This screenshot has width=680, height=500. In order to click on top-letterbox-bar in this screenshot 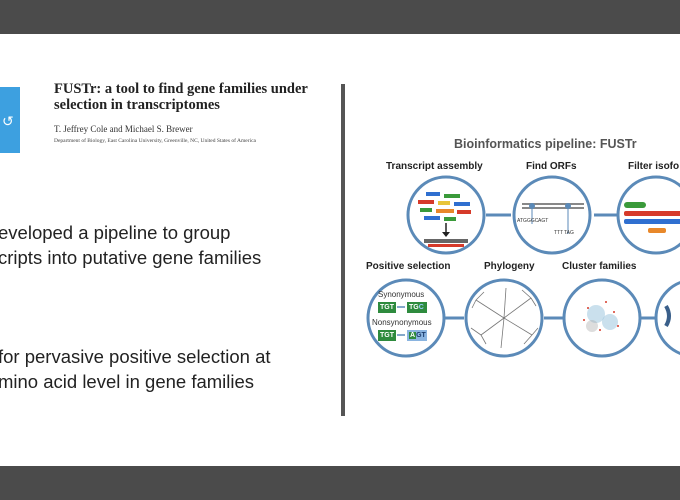, I will do `click(340, 17)`.